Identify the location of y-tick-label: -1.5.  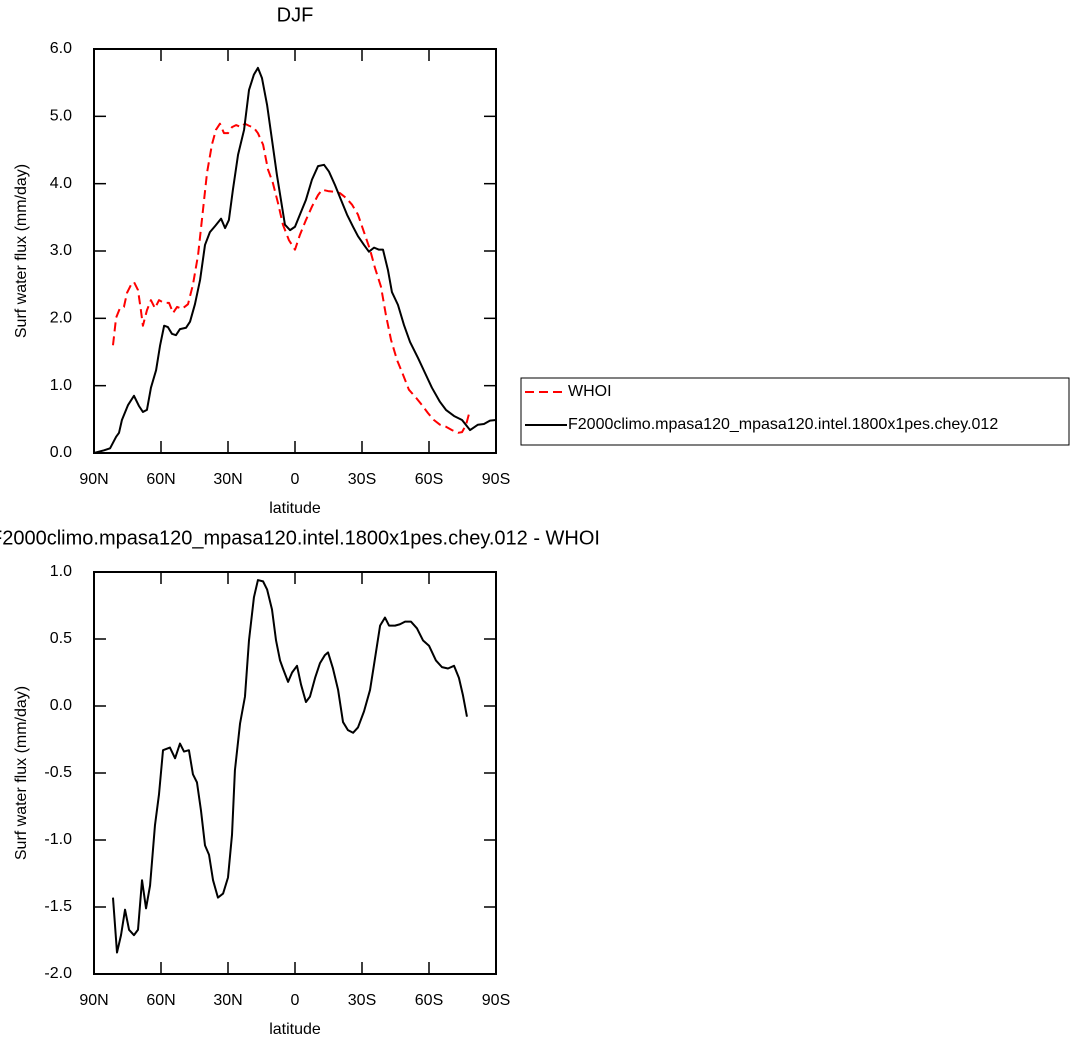
(58, 906).